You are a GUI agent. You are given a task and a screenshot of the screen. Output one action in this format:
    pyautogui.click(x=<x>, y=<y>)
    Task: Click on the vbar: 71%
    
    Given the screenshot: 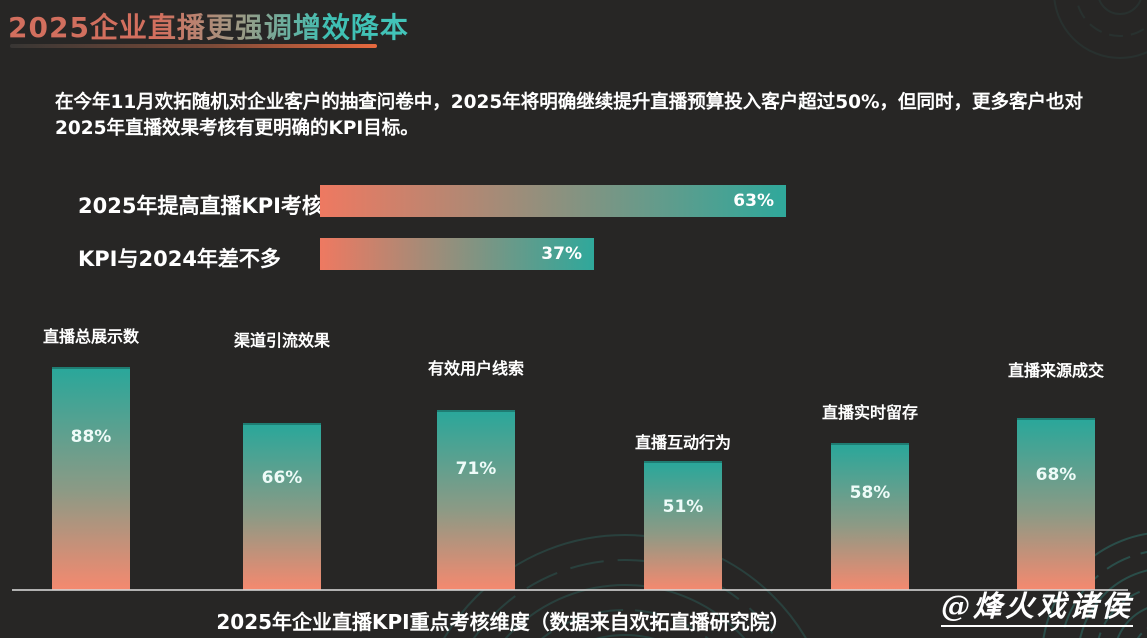 What is the action you would take?
    pyautogui.click(x=476, y=500)
    